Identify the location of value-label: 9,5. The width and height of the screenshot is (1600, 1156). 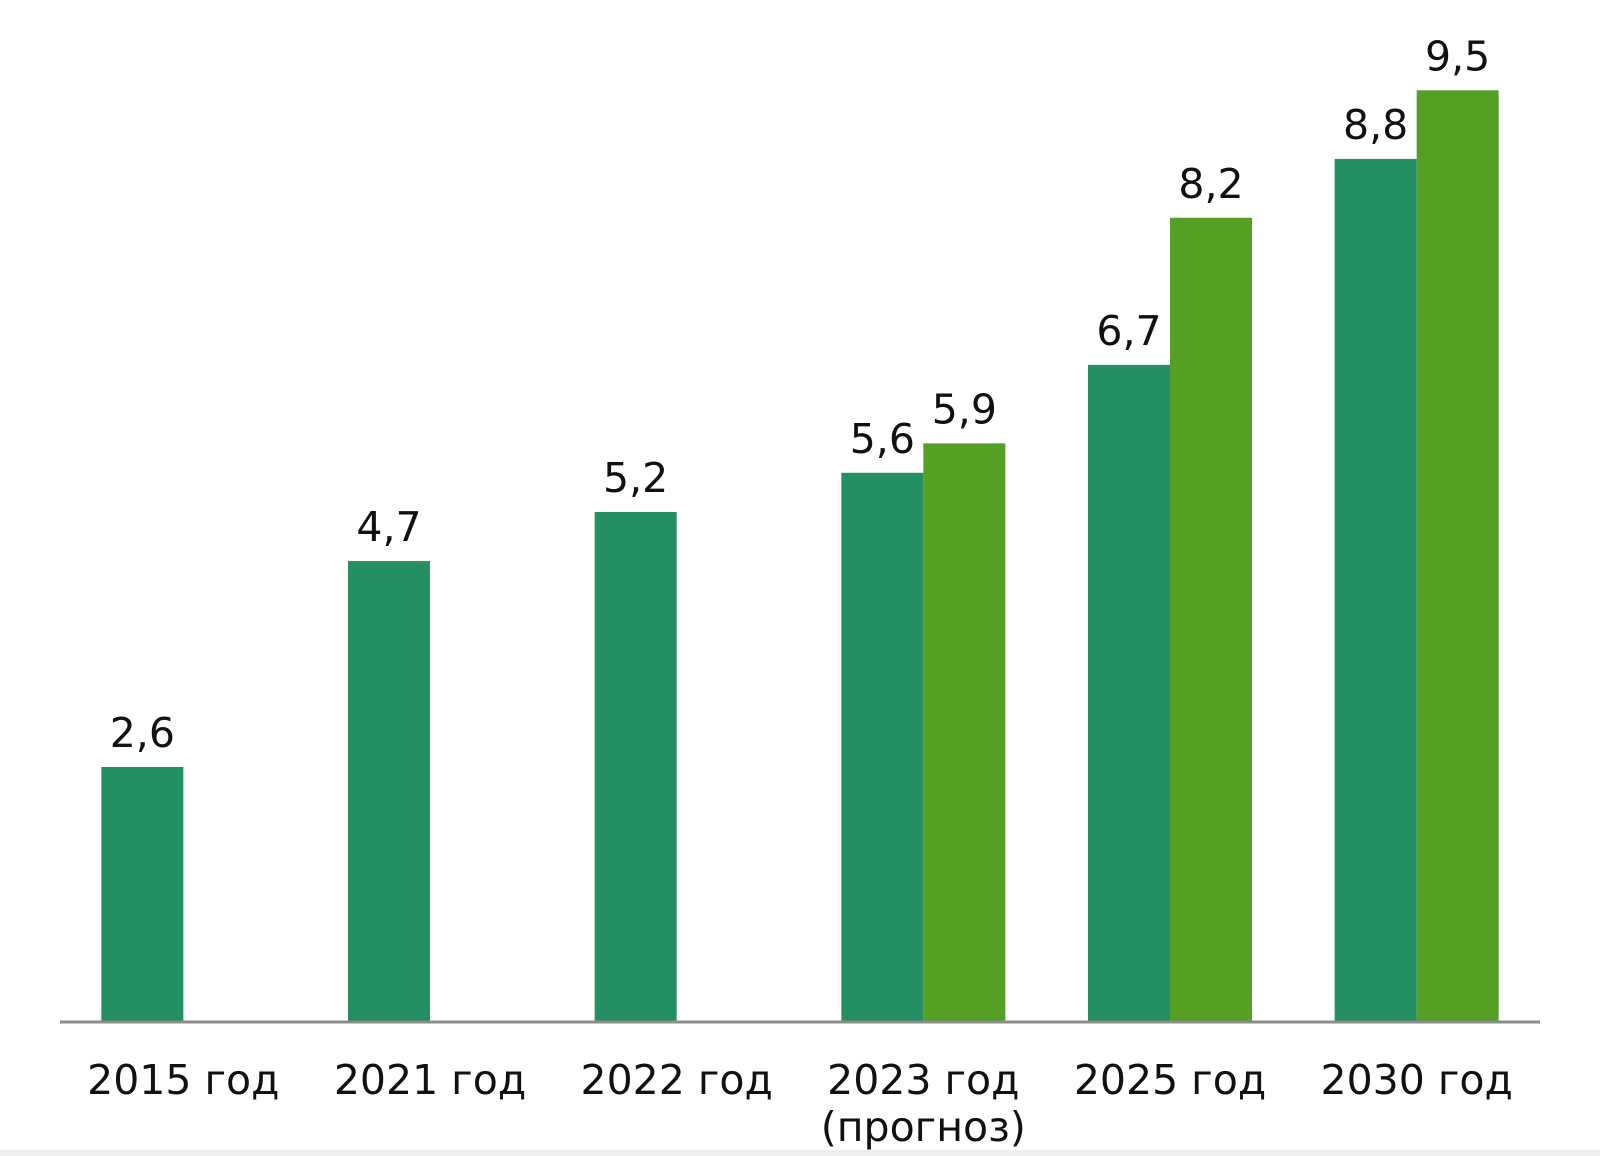
(1457, 56).